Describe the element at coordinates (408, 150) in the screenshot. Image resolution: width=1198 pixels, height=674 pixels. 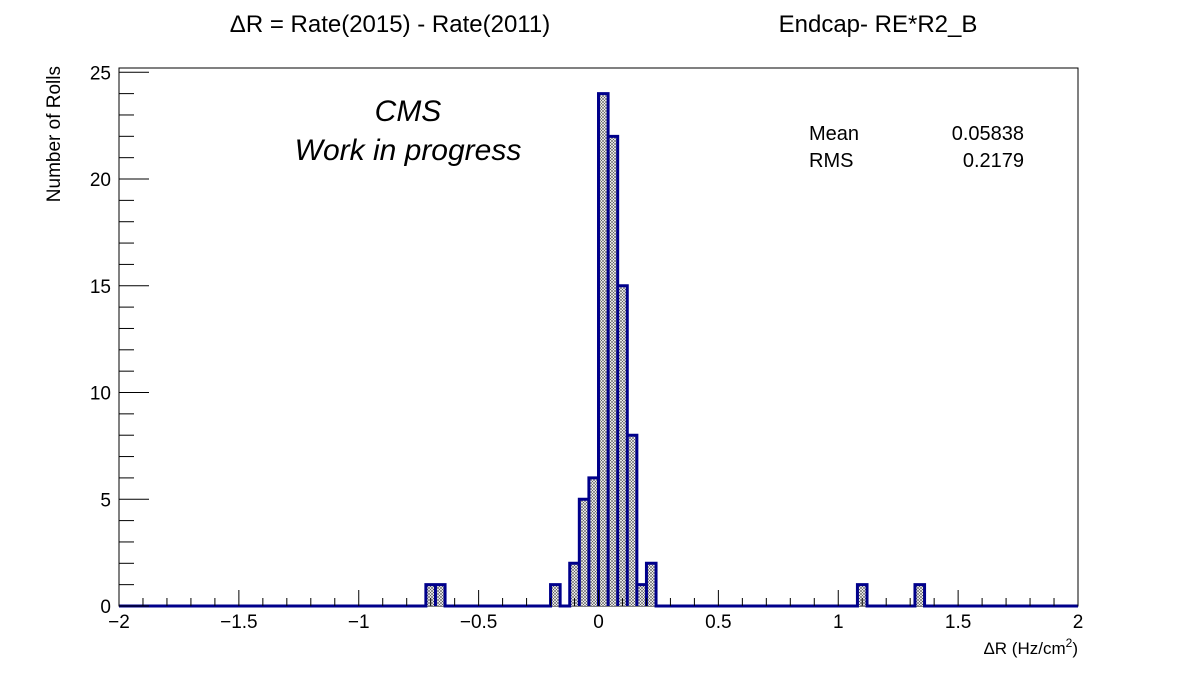
I see `work-in-progress-label: Work in progress` at that location.